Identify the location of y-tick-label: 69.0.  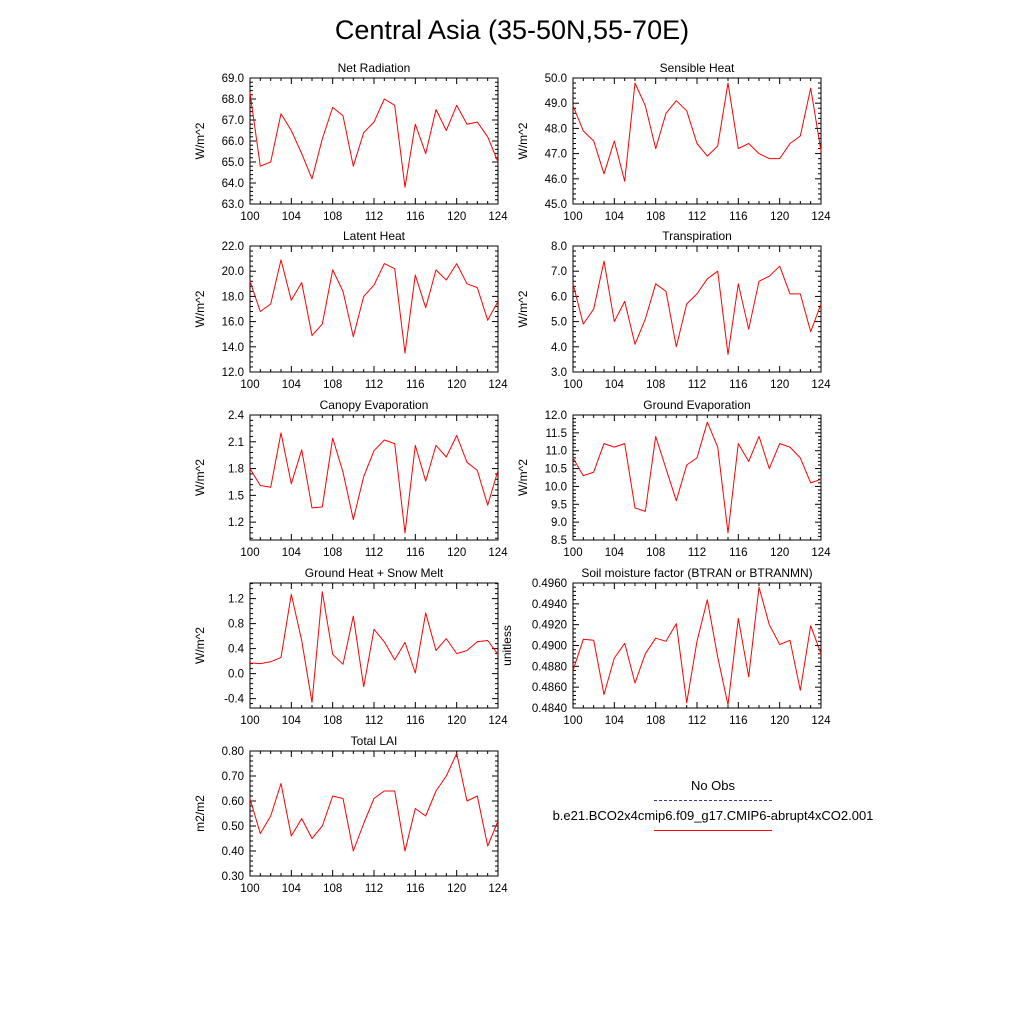
(233, 79).